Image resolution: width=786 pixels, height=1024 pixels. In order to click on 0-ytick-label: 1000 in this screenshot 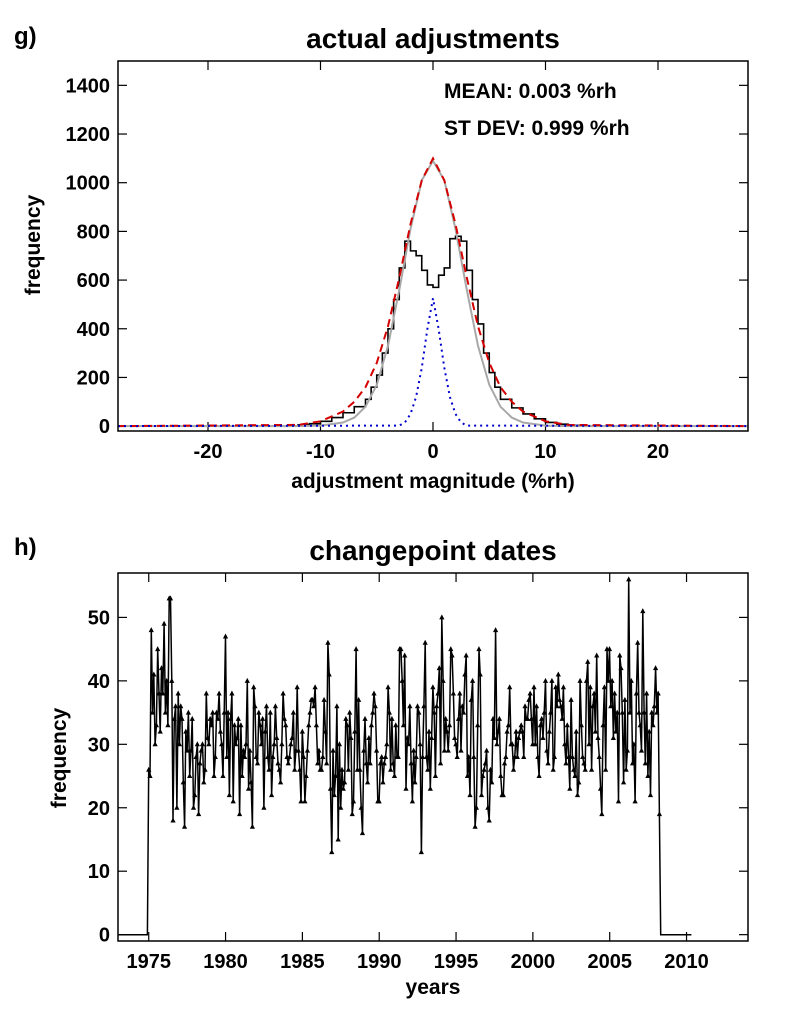, I will do `click(88, 184)`.